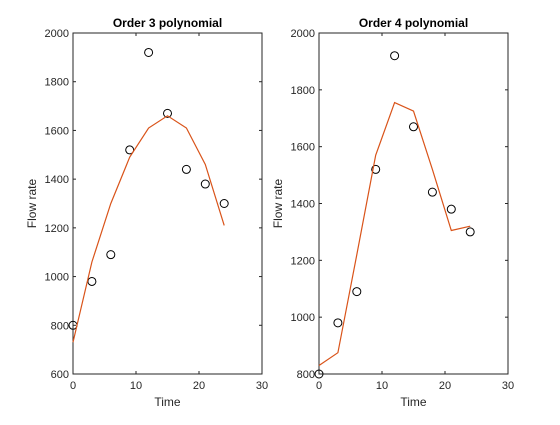  What do you see at coordinates (148, 229) in the screenshot?
I see `fit-line` at bounding box center [148, 229].